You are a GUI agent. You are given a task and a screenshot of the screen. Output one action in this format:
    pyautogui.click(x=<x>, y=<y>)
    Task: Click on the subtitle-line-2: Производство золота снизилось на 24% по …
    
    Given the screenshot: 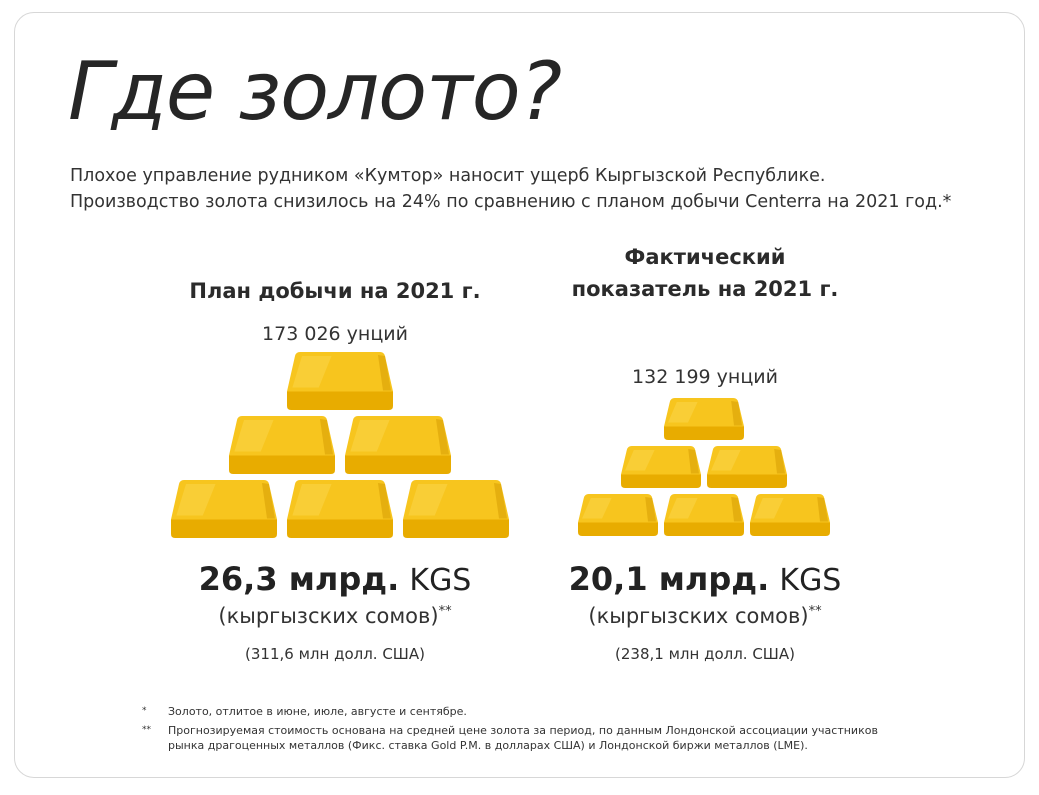 What is the action you would take?
    pyautogui.click(x=511, y=202)
    